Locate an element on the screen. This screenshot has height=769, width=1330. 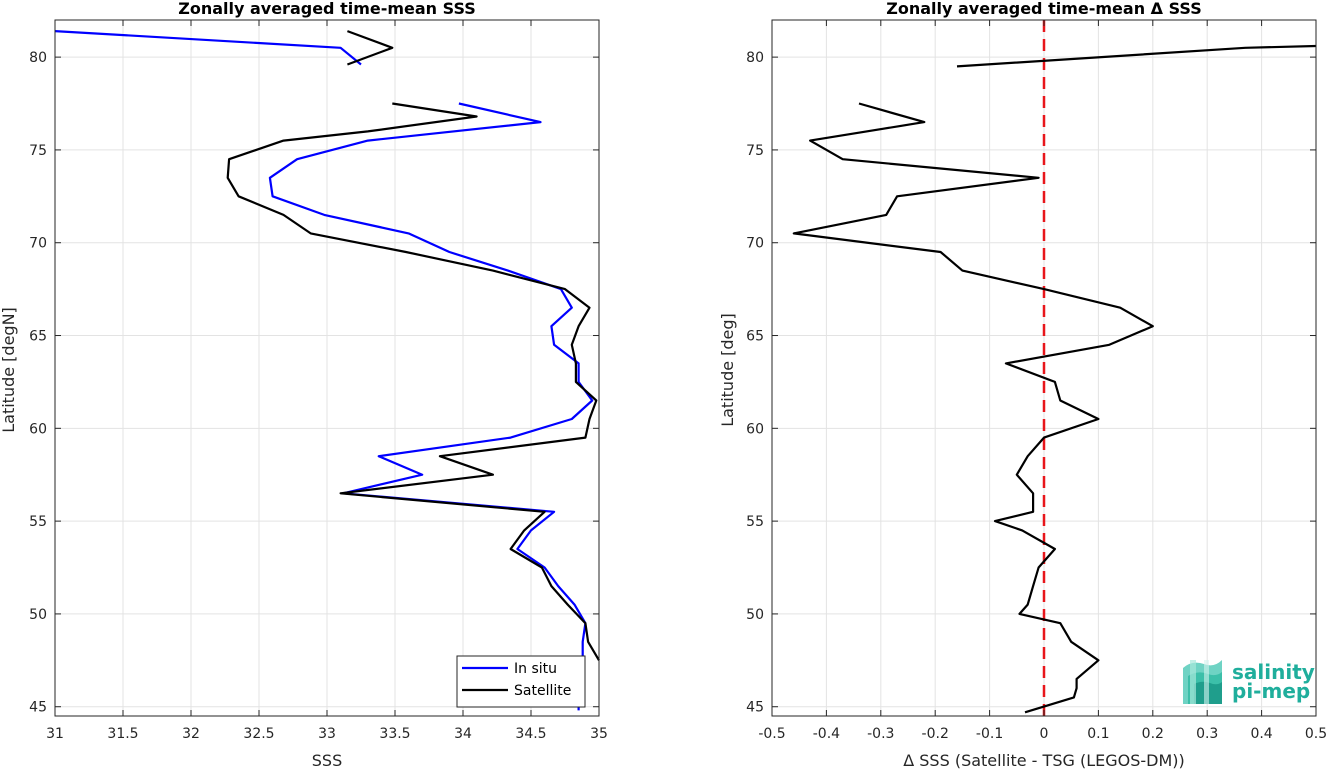
left-xlabel: SSS is located at coordinates (327, 760).